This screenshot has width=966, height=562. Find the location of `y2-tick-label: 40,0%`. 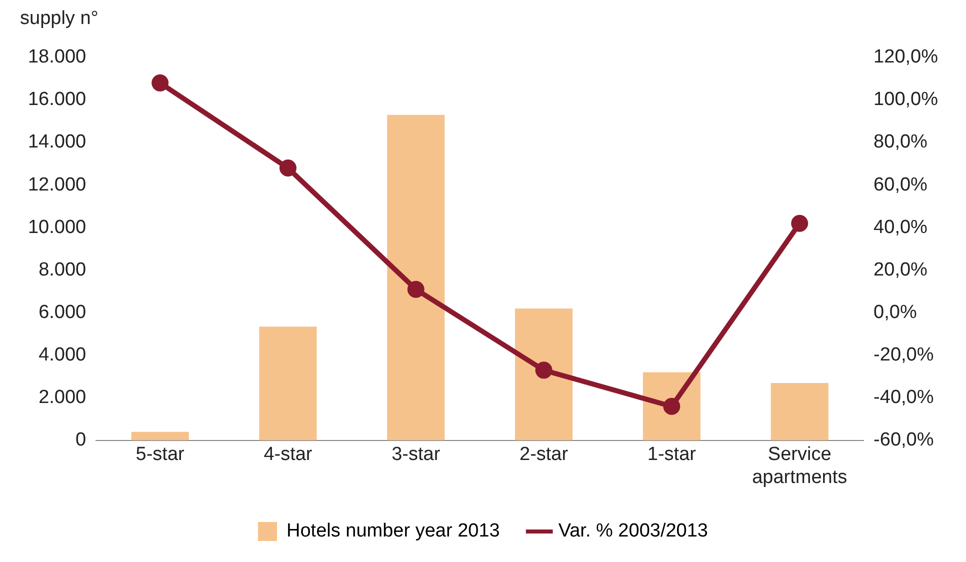

y2-tick-label: 40,0% is located at coordinates (901, 227).